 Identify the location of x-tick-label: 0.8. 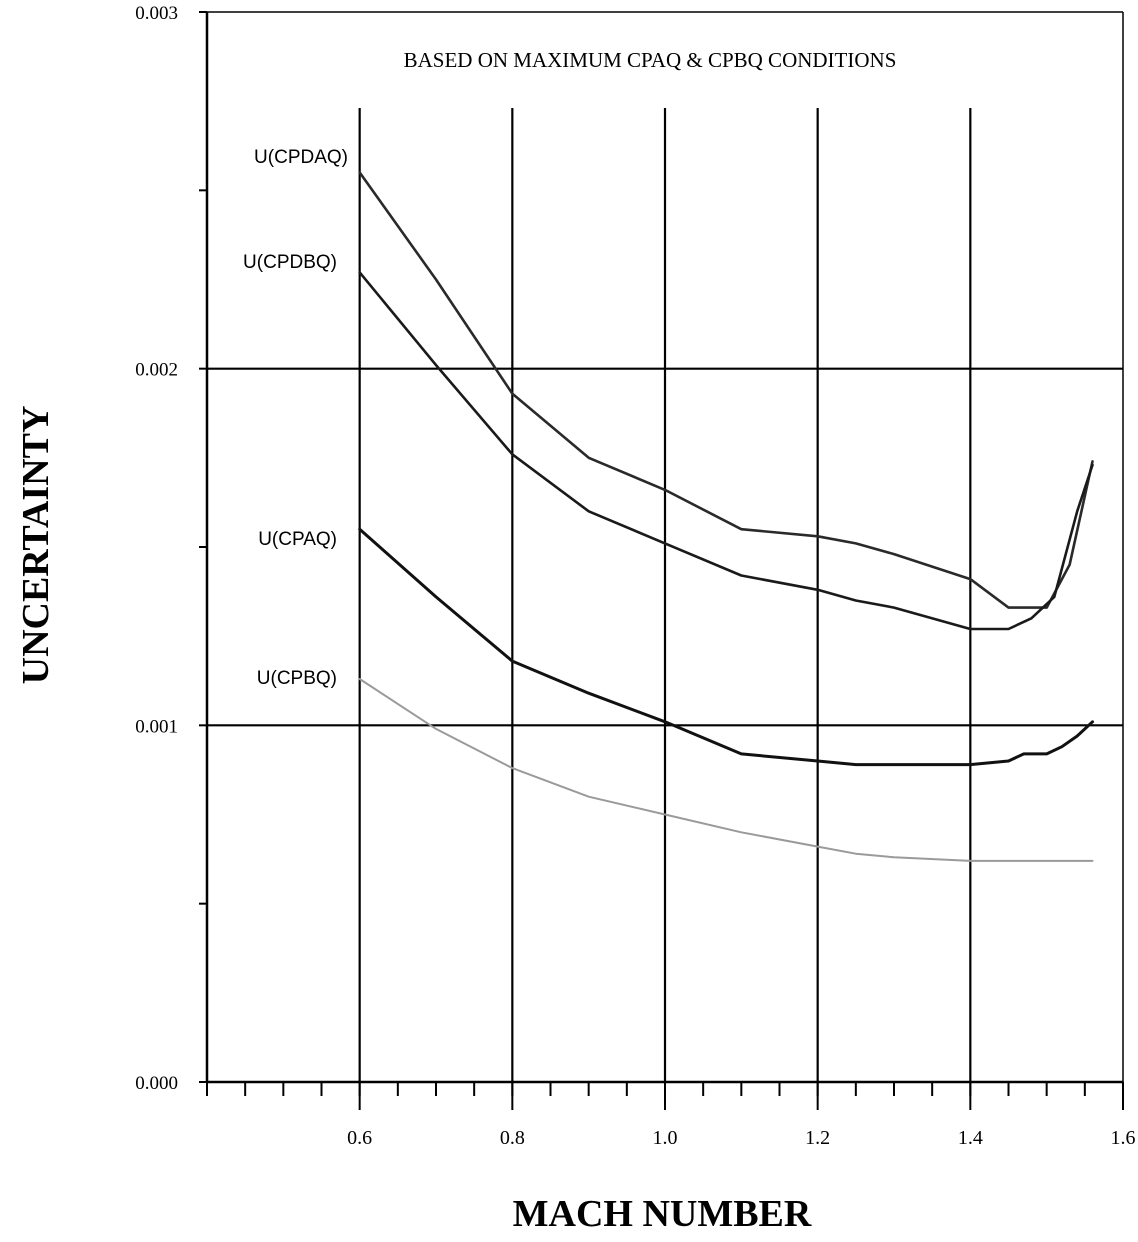
(512, 1138).